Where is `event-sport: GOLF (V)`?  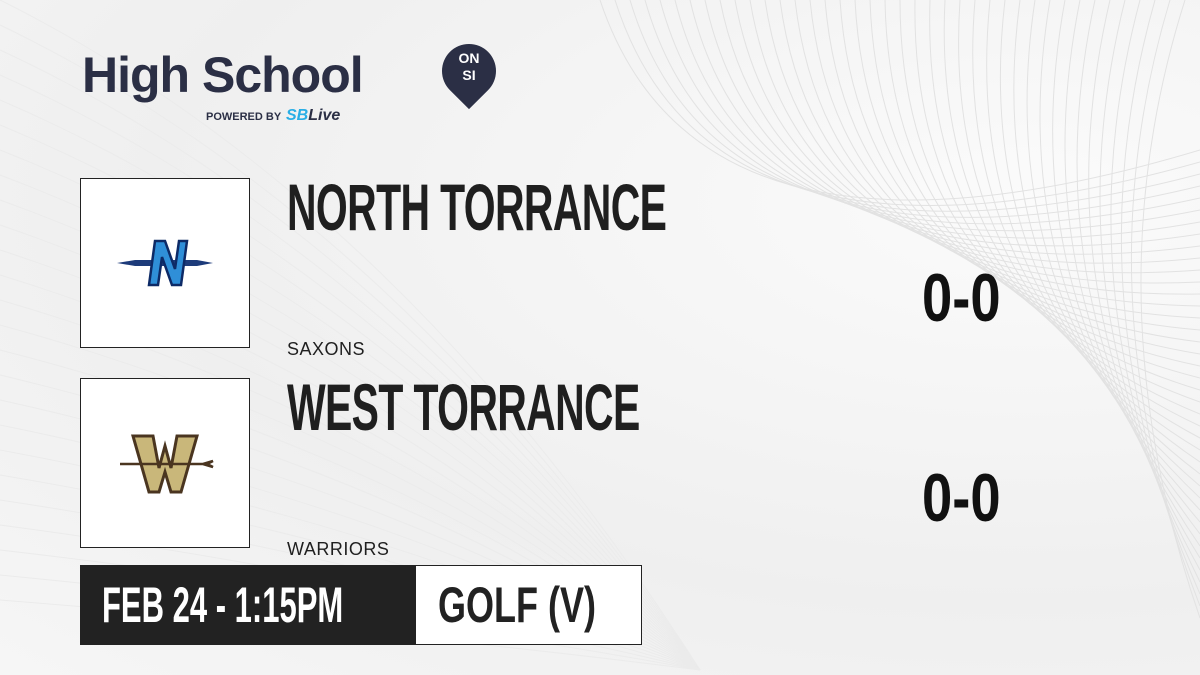
event-sport: GOLF (V) is located at coordinates (528, 605).